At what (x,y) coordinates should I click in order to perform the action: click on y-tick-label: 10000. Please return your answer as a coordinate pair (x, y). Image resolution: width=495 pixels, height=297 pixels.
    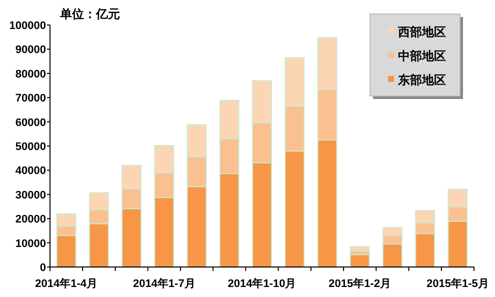
    Looking at the image, I should click on (30, 244).